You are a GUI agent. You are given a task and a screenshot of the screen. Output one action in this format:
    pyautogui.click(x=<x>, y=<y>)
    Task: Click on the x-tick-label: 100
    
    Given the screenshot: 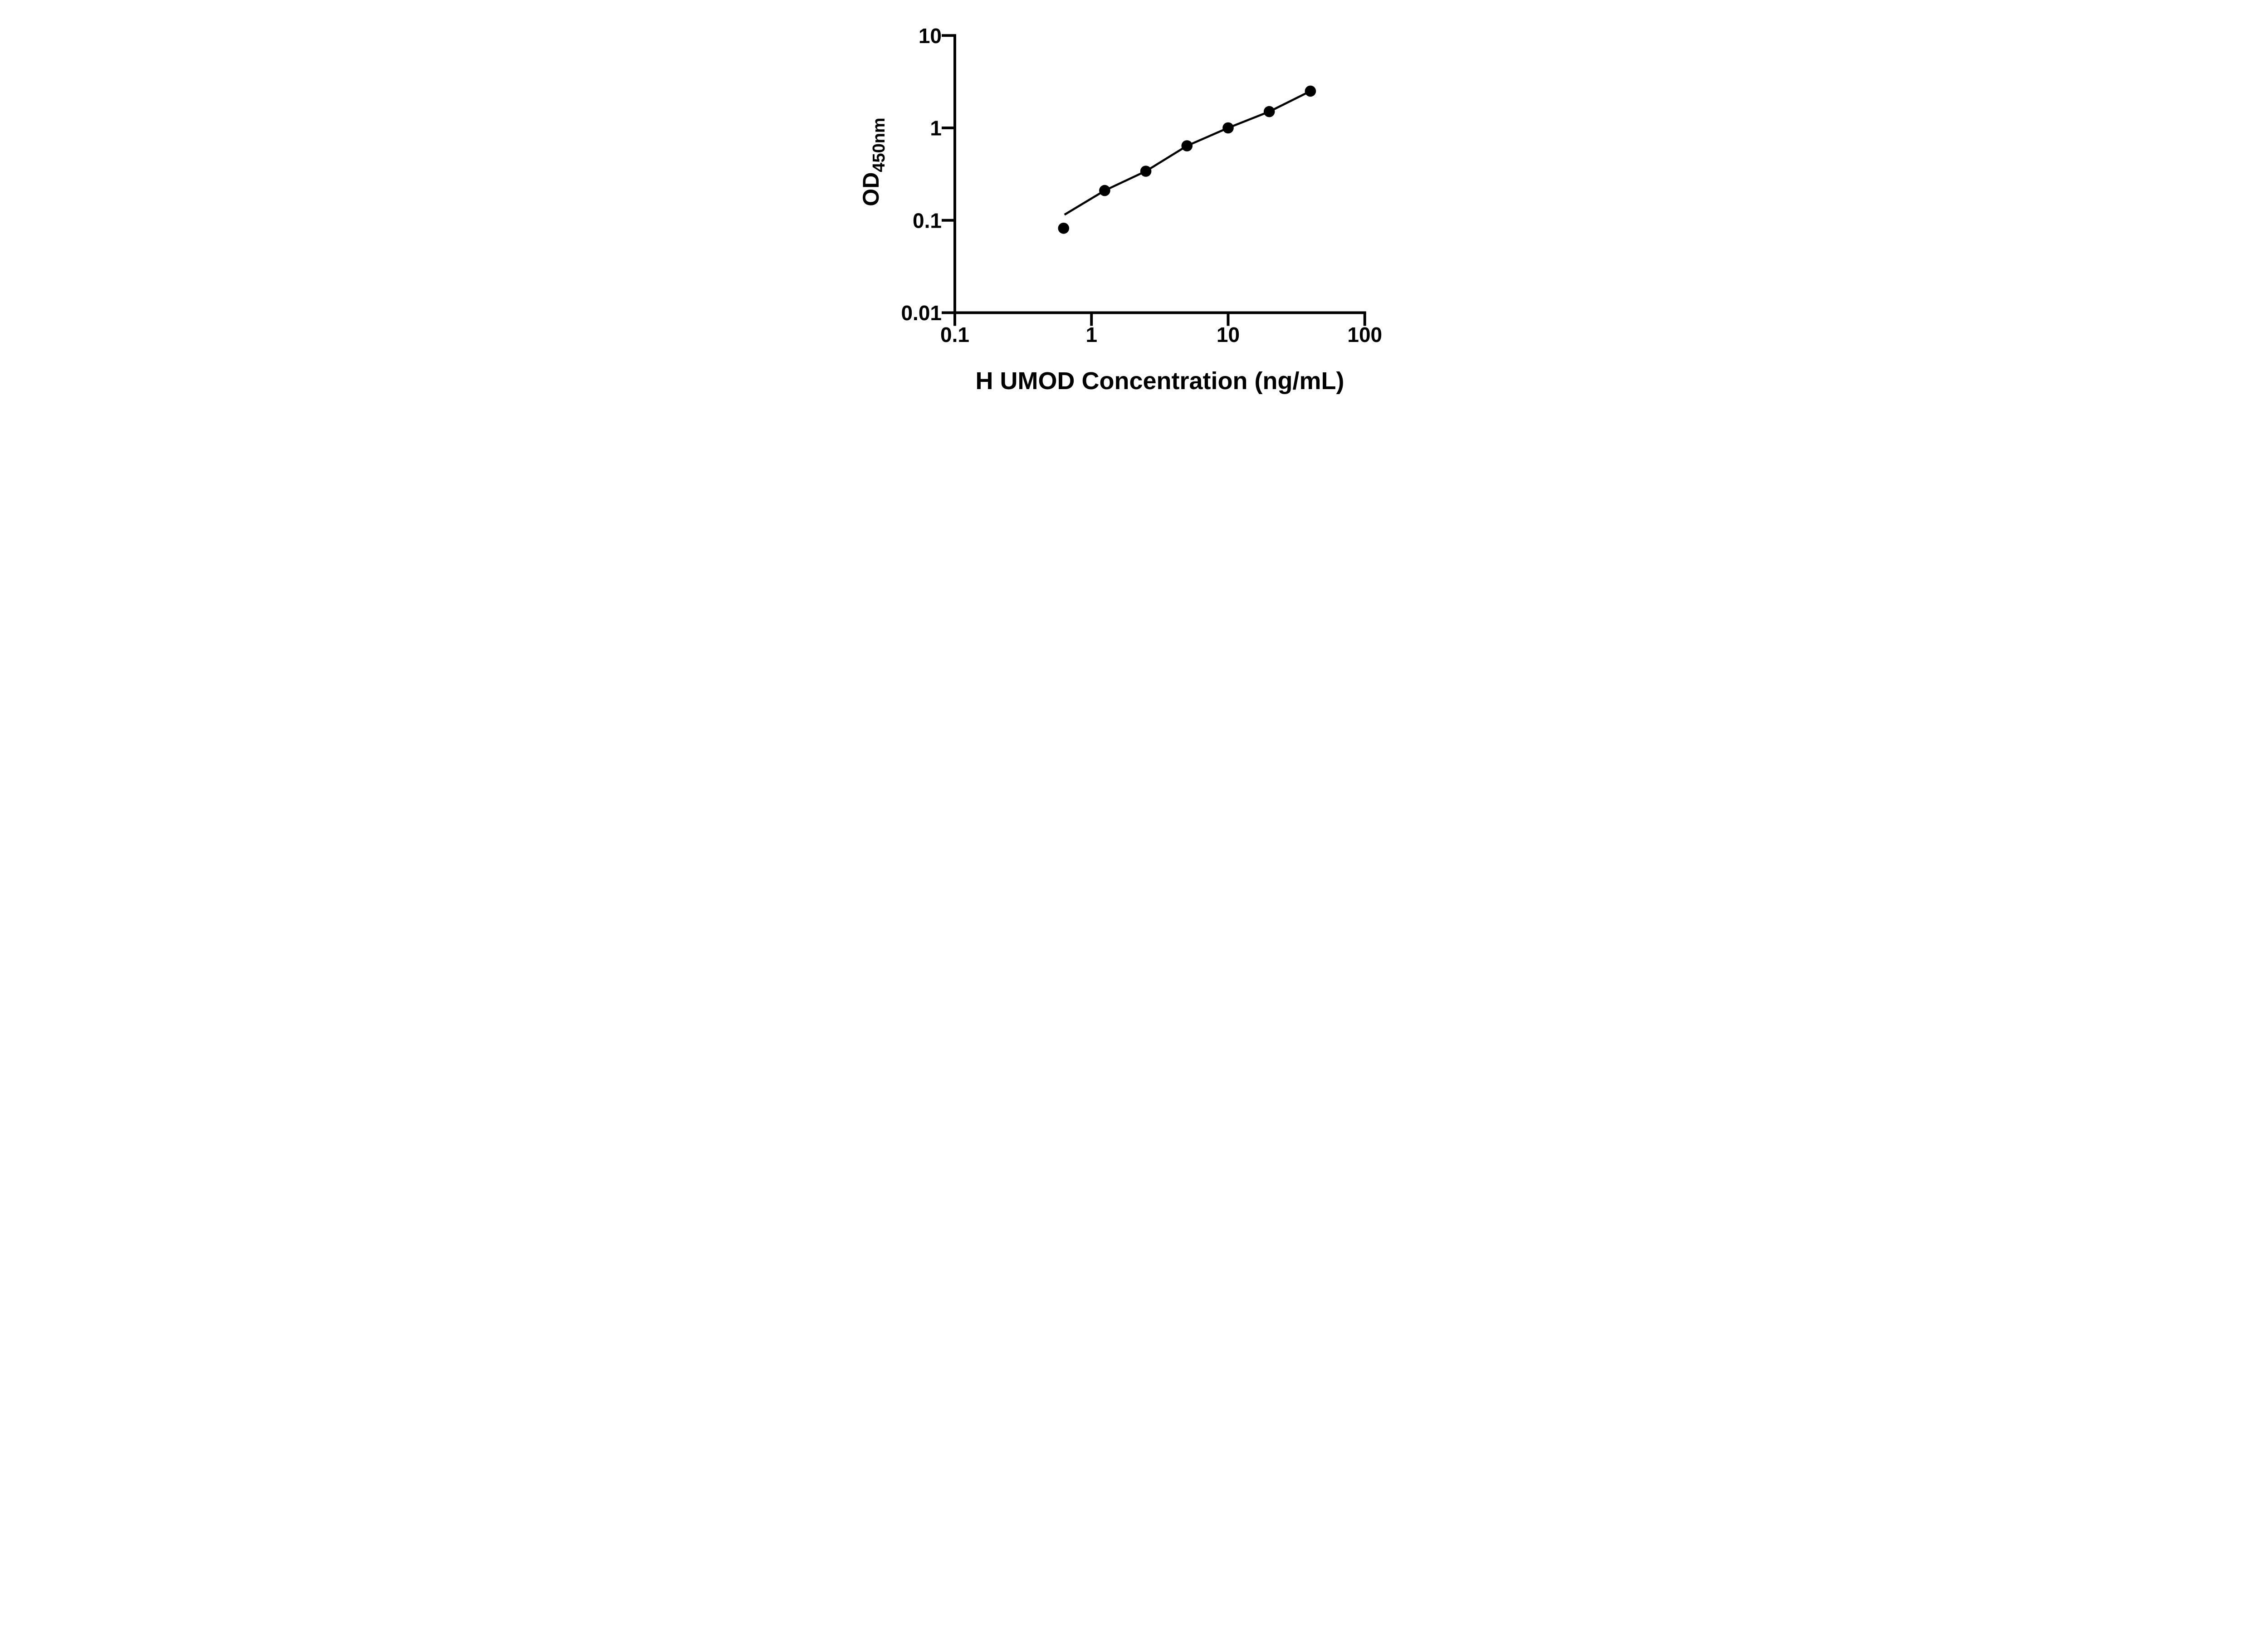 What is the action you would take?
    pyautogui.click(x=1364, y=334)
    